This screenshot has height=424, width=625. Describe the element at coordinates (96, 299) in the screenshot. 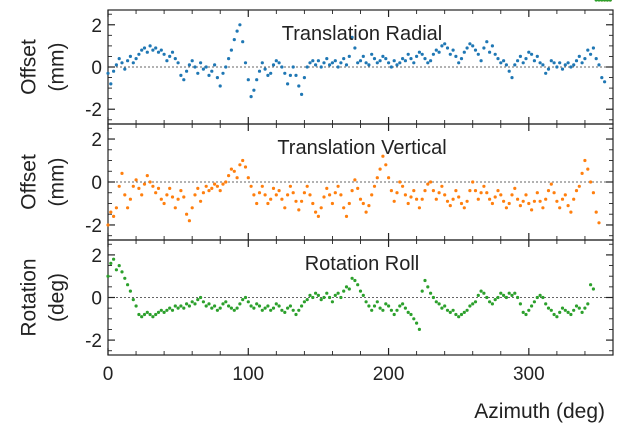

I see `y-tick-label: 0` at that location.